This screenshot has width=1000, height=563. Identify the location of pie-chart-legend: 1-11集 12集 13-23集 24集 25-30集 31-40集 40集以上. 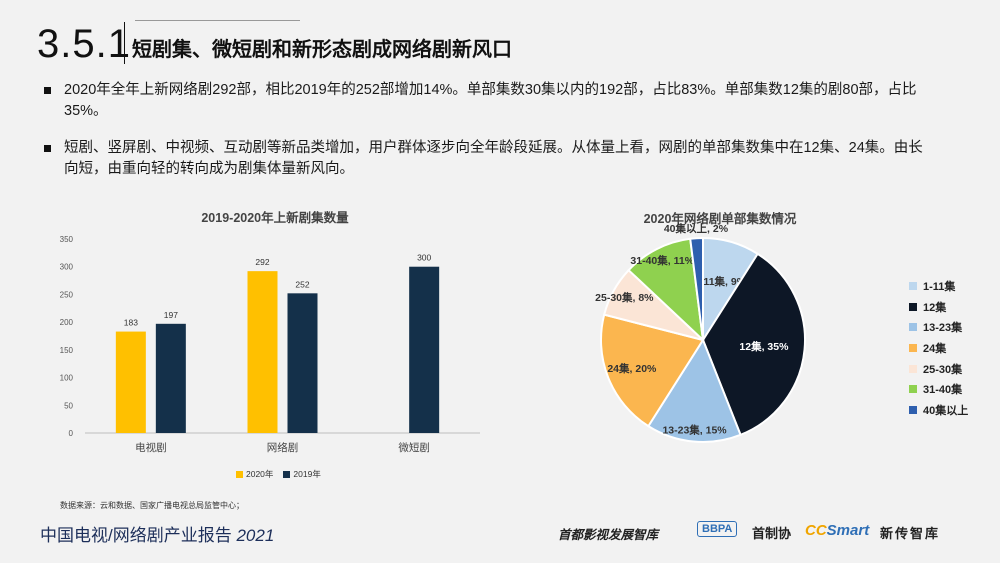
(938, 348).